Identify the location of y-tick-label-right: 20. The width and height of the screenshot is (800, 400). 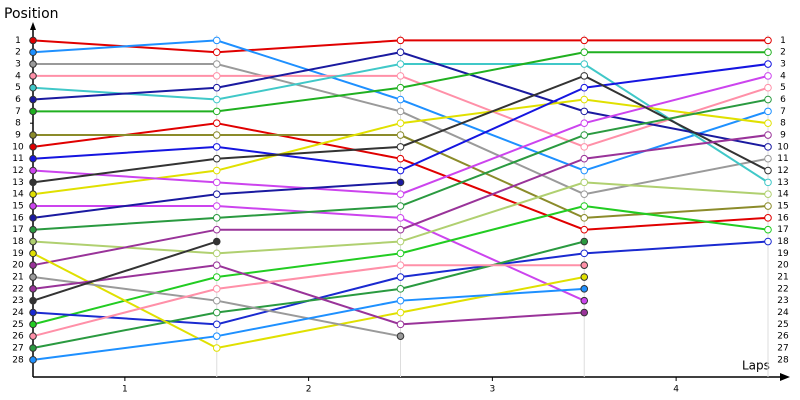
(783, 266).